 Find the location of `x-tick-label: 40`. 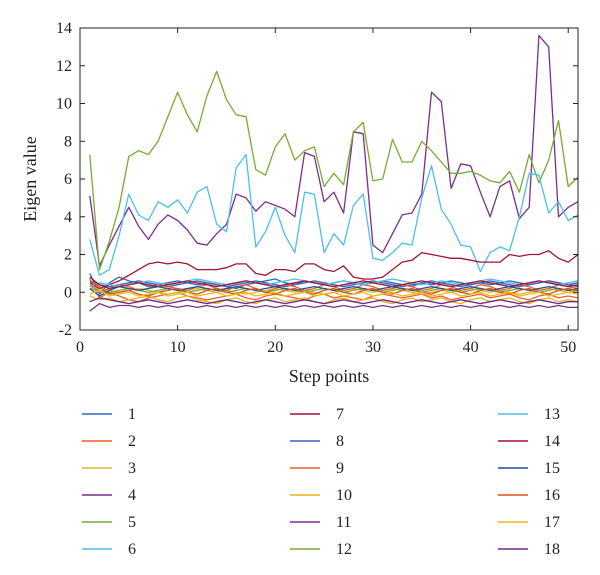

x-tick-label: 40 is located at coordinates (471, 347).